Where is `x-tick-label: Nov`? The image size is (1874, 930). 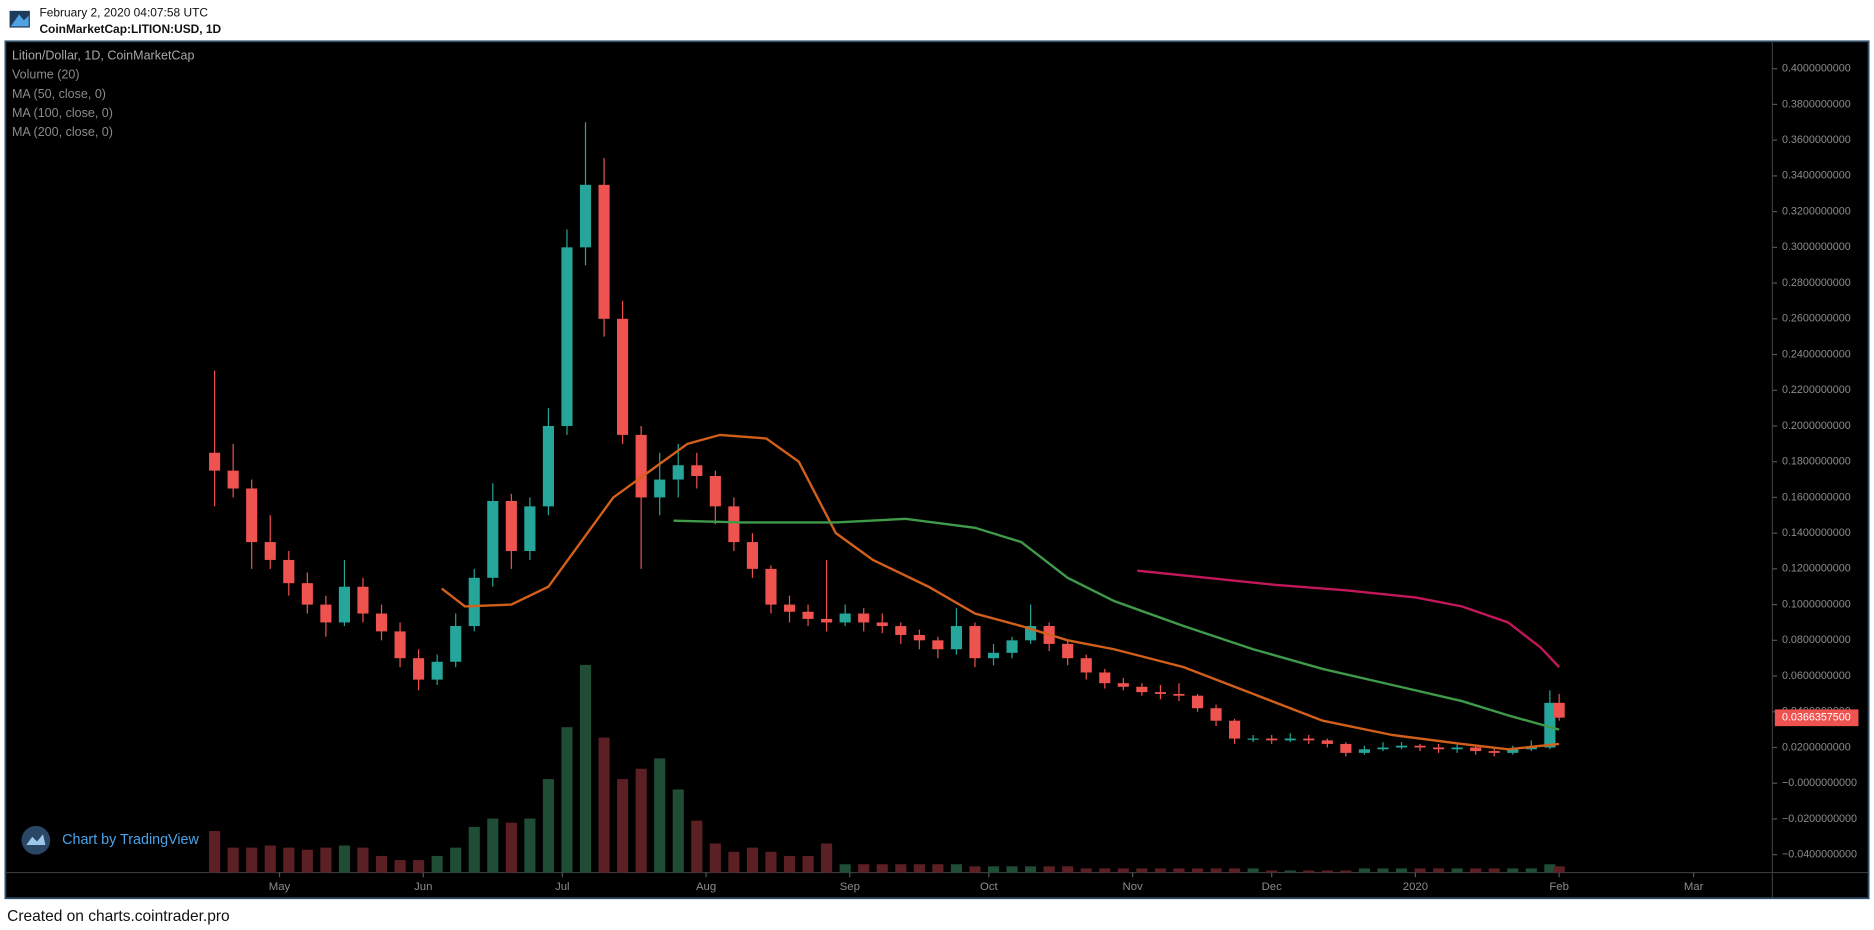
x-tick-label: Nov is located at coordinates (1133, 887).